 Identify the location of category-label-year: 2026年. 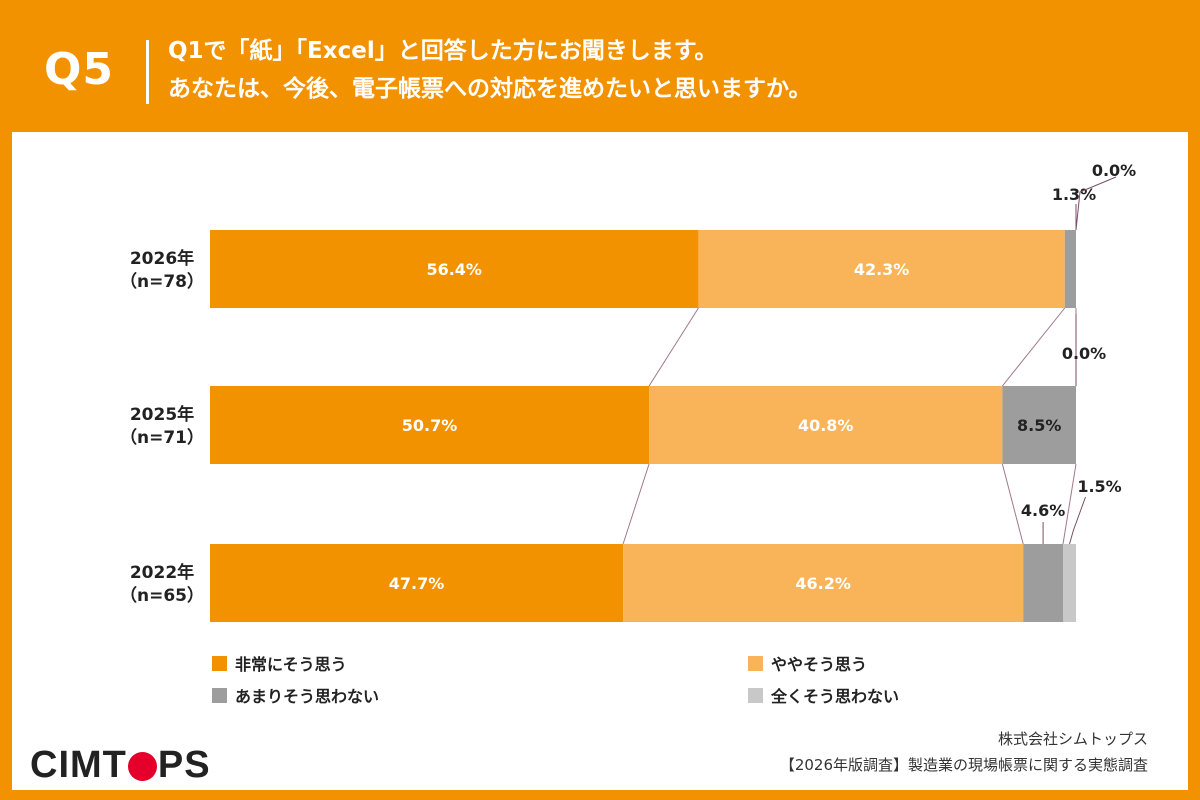
(162, 258).